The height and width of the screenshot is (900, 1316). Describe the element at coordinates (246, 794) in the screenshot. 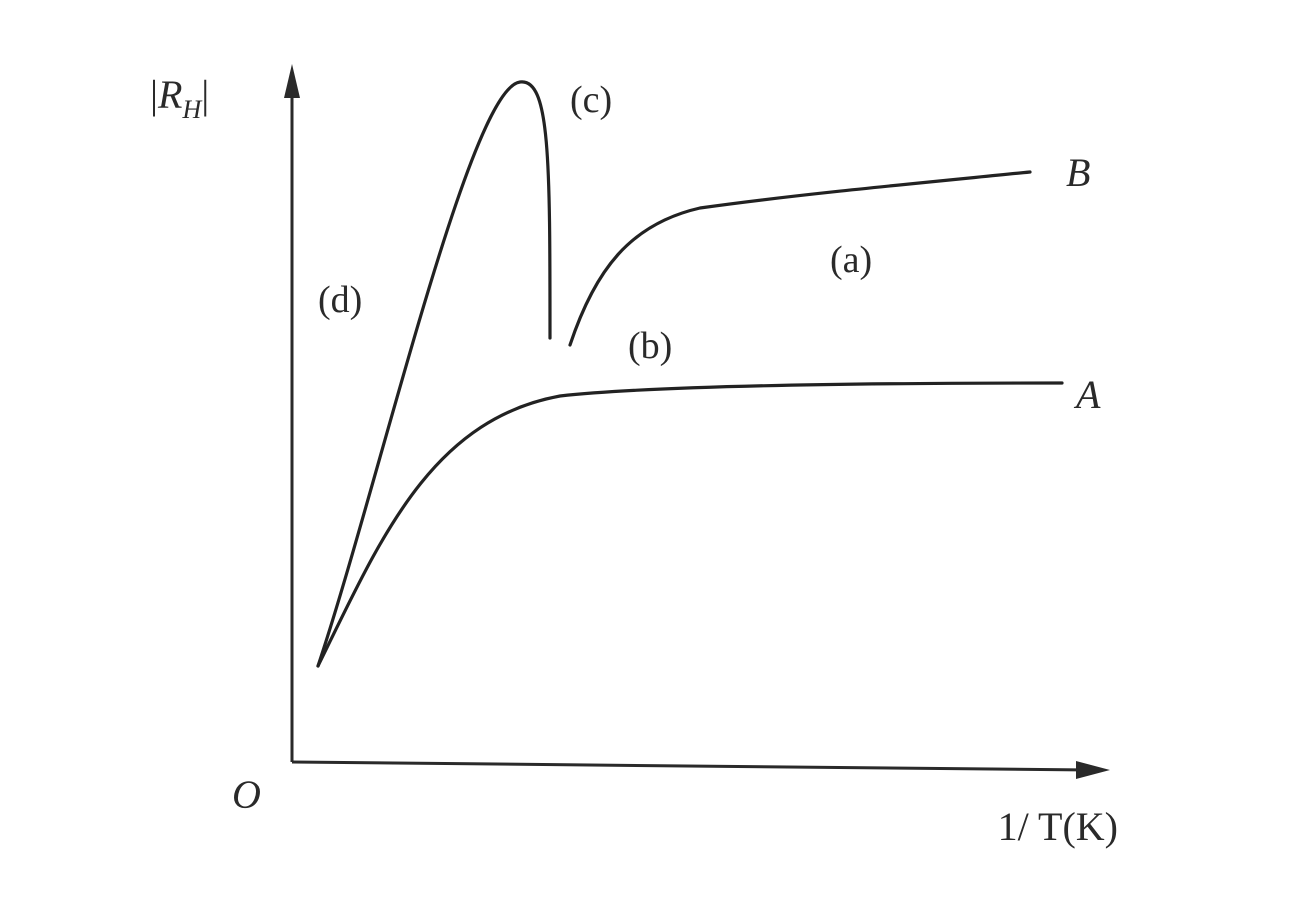

I see `origin-label: O` at that location.